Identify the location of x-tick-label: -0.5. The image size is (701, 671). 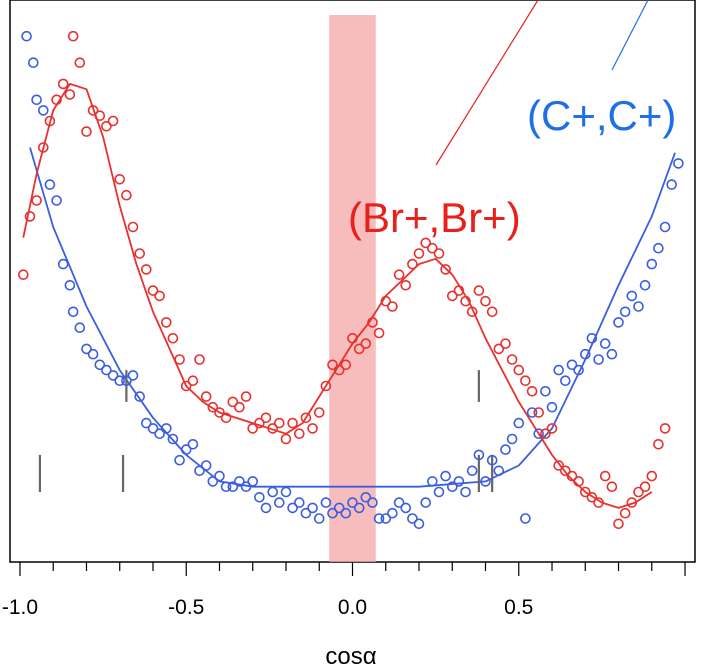
(186, 607).